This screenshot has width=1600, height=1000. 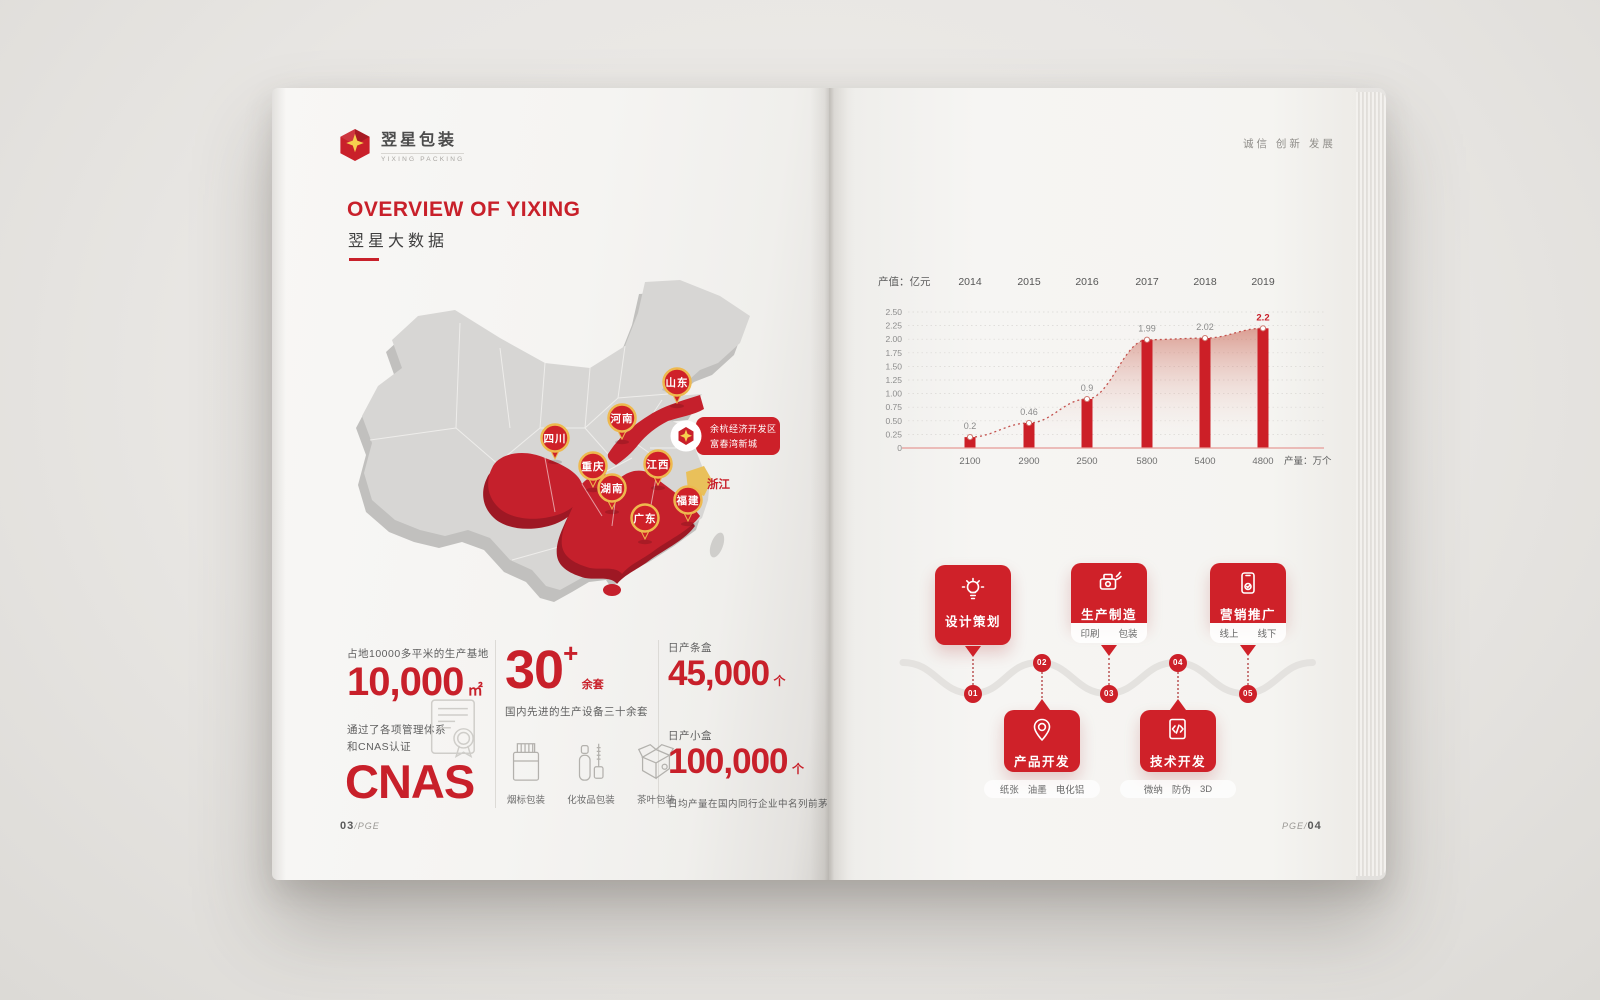 I want to click on left-page-number: 03/PGE, so click(x=360, y=826).